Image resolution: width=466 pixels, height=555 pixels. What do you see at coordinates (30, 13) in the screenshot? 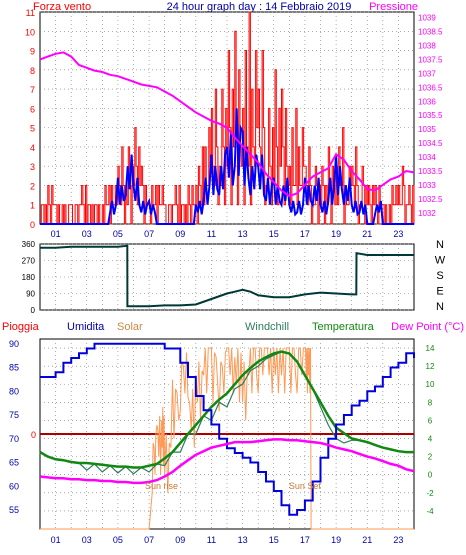
I see `y-tick-label-wind: 11` at bounding box center [30, 13].